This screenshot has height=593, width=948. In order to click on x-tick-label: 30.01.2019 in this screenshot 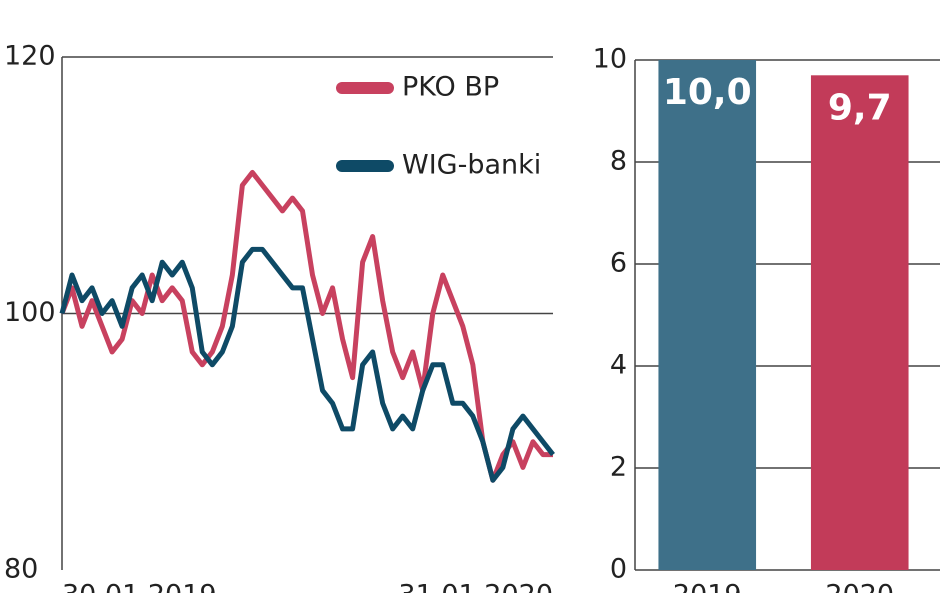, I will do `click(139, 586)`.